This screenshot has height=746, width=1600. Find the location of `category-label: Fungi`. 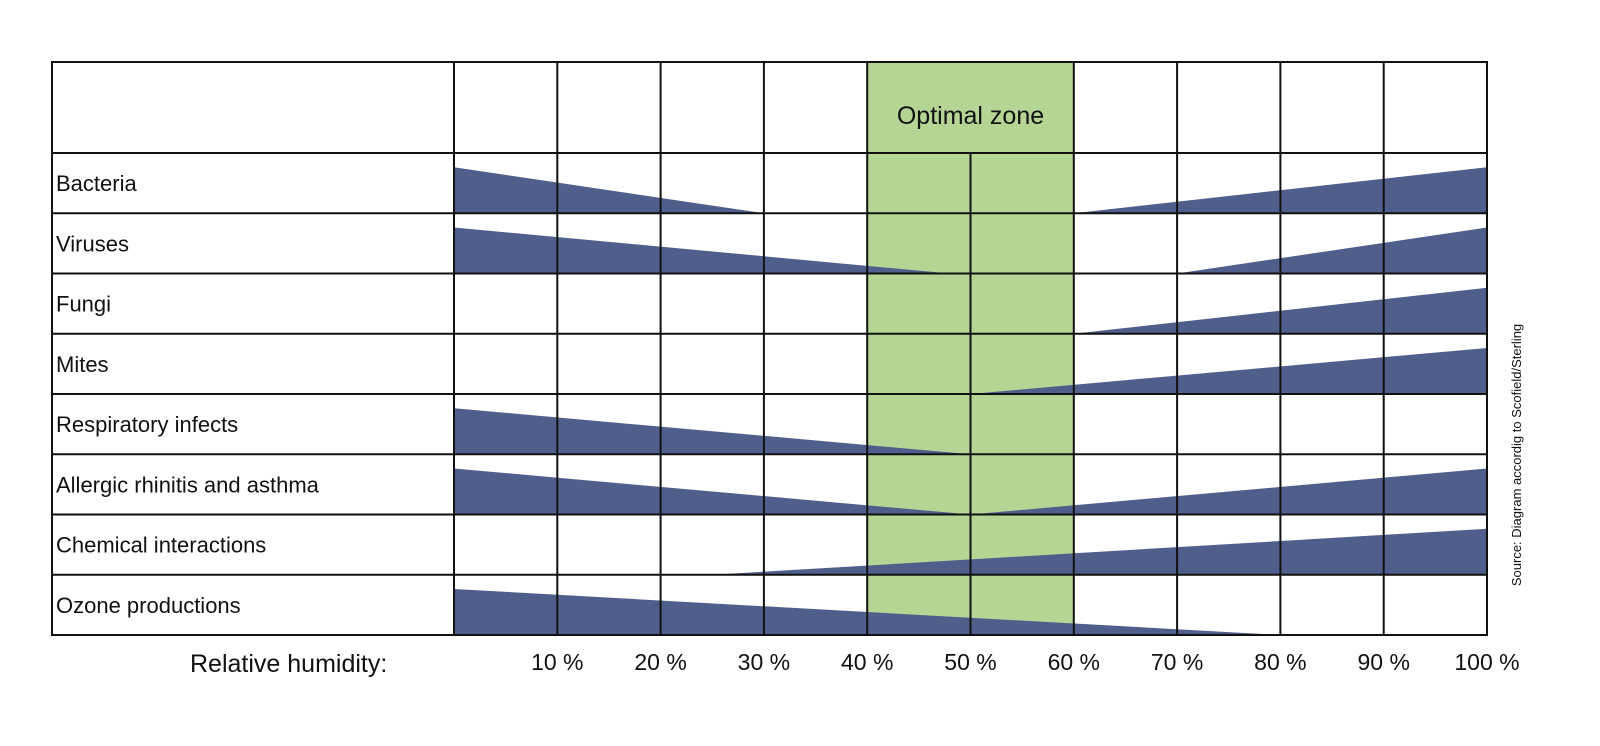

category-label: Fungi is located at coordinates (83, 304).